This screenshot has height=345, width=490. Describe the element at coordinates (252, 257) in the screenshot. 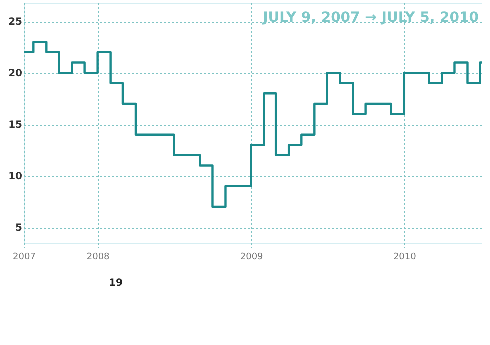

I see `x-tick-label: 2009` at that location.